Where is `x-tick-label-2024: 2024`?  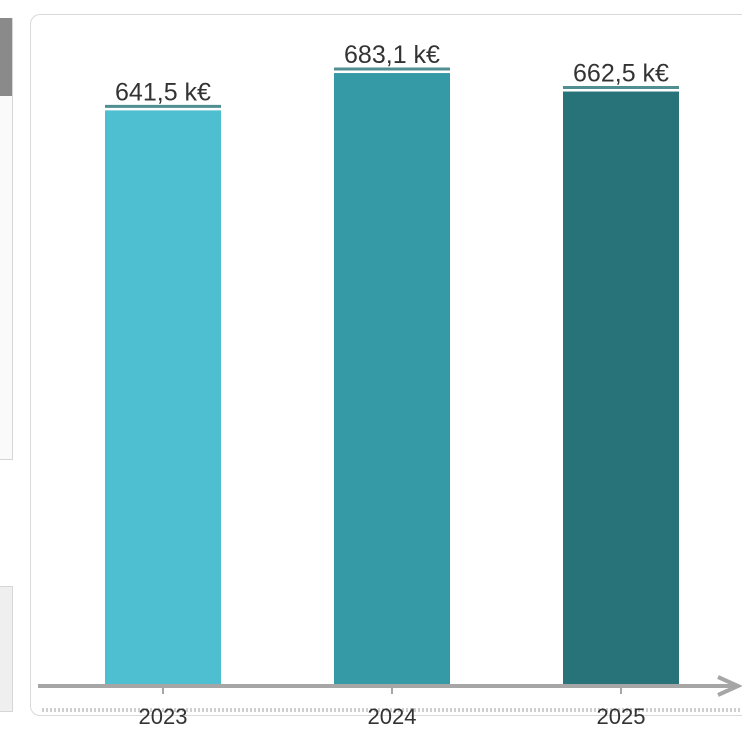 x-tick-label-2024: 2024 is located at coordinates (392, 716).